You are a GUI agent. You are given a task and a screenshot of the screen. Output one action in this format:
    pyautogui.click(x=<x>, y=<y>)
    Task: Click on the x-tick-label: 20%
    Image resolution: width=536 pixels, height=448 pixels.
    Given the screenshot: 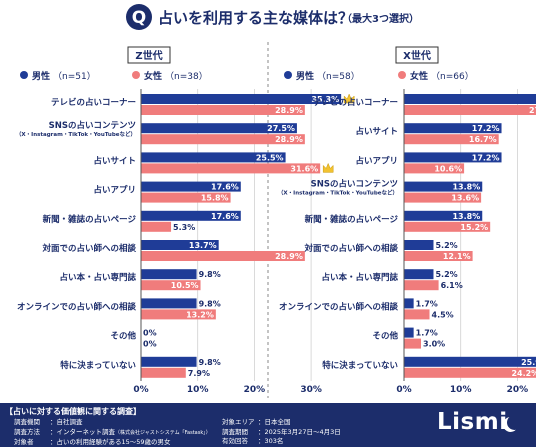 What is the action you would take?
    pyautogui.click(x=518, y=390)
    